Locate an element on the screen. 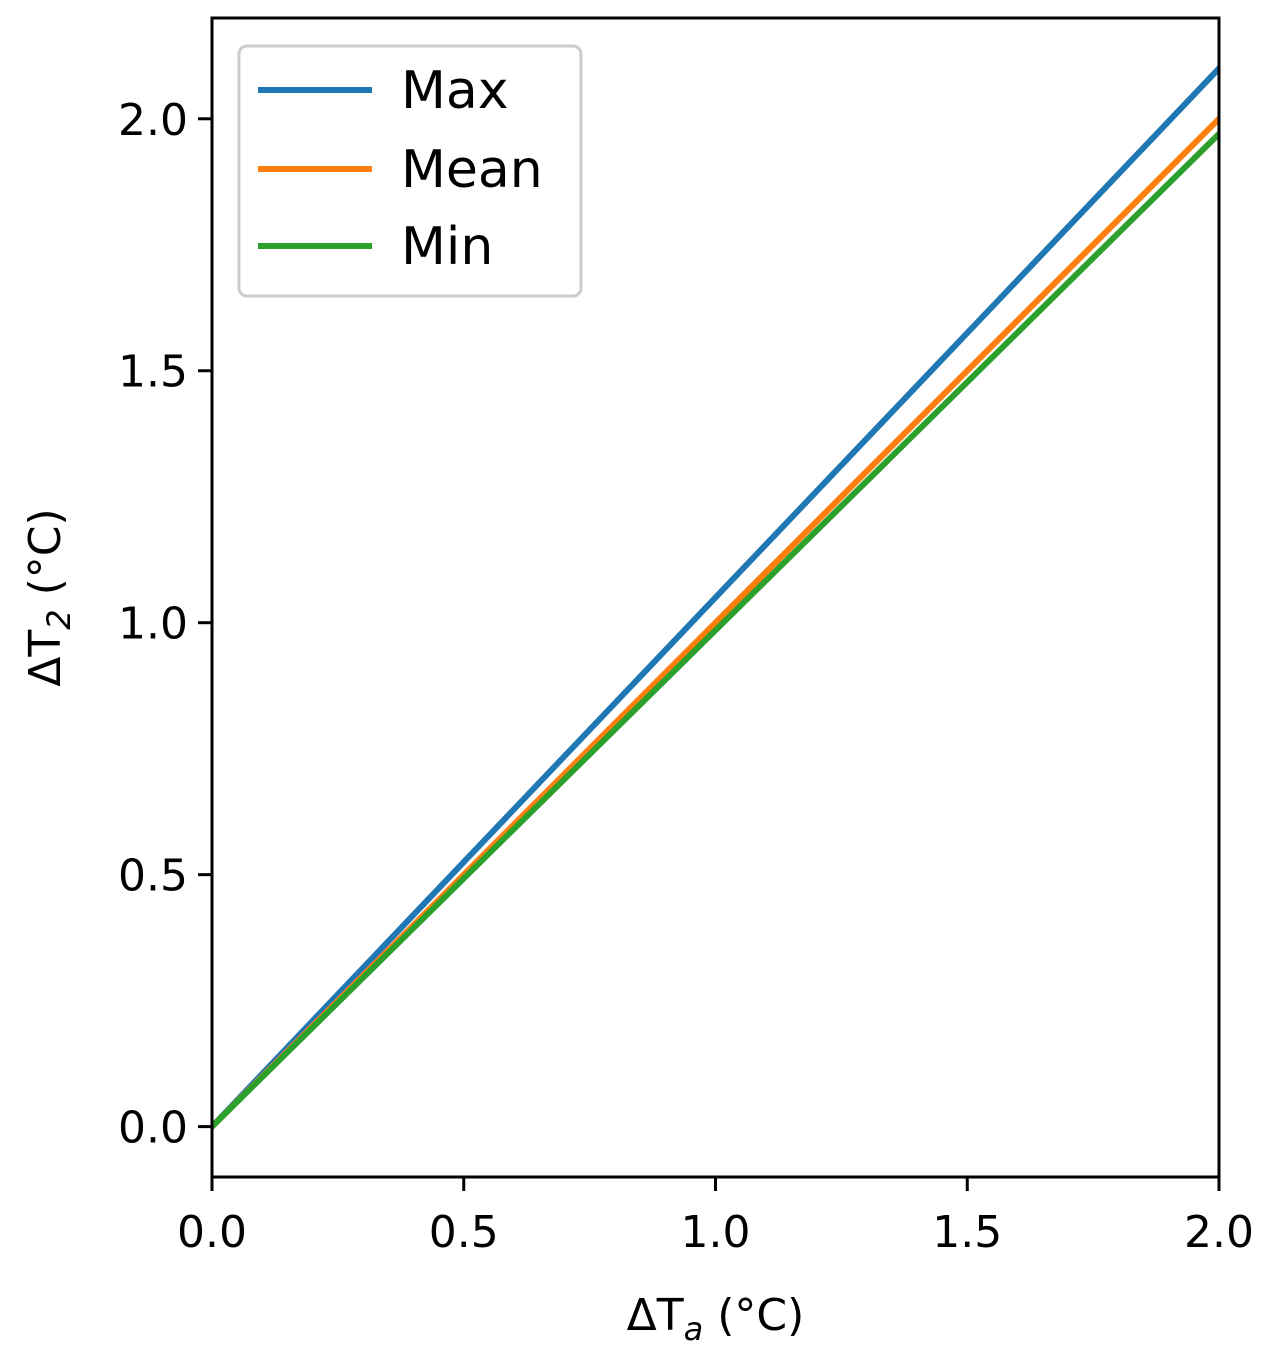  x-tick-label: 0.0 is located at coordinates (212, 1232).